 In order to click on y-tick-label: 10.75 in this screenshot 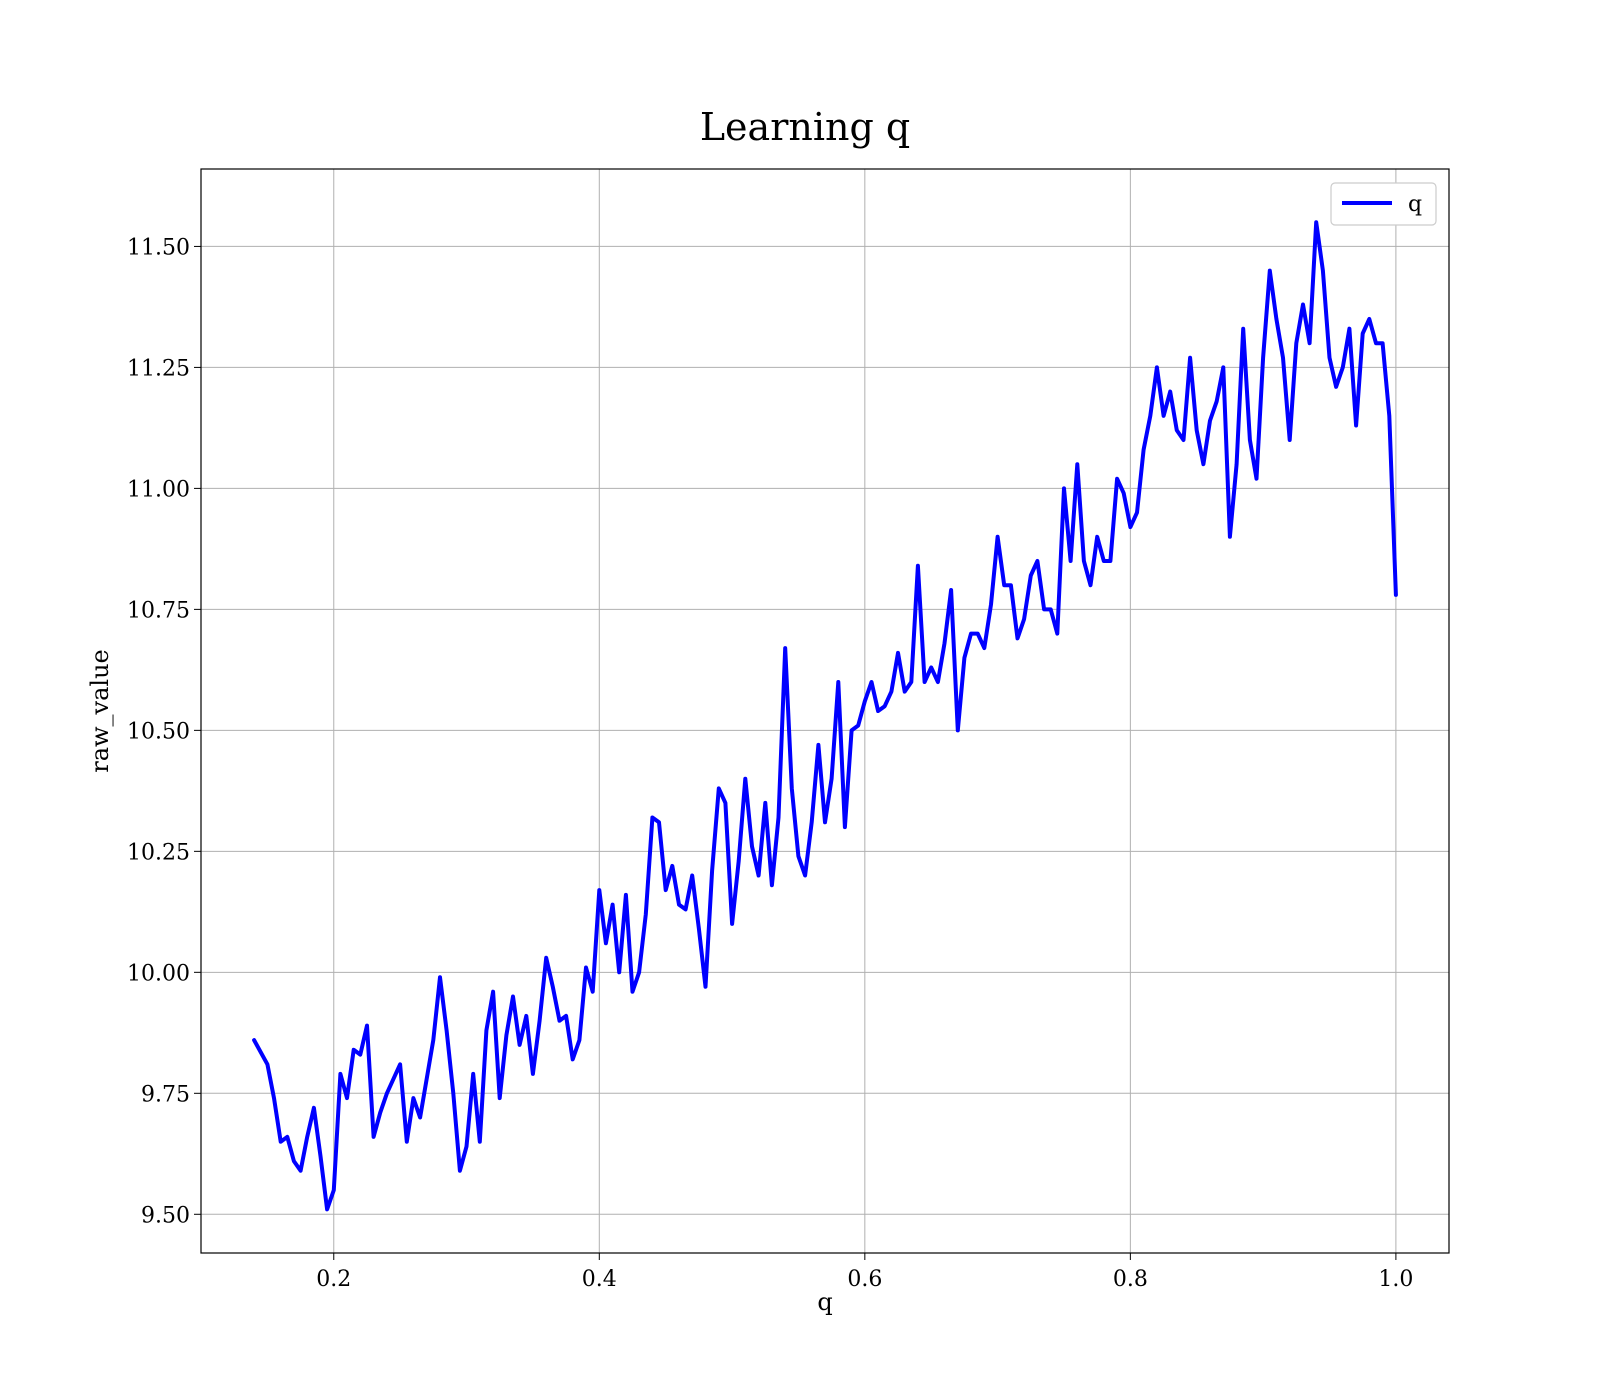, I will do `click(158, 610)`.